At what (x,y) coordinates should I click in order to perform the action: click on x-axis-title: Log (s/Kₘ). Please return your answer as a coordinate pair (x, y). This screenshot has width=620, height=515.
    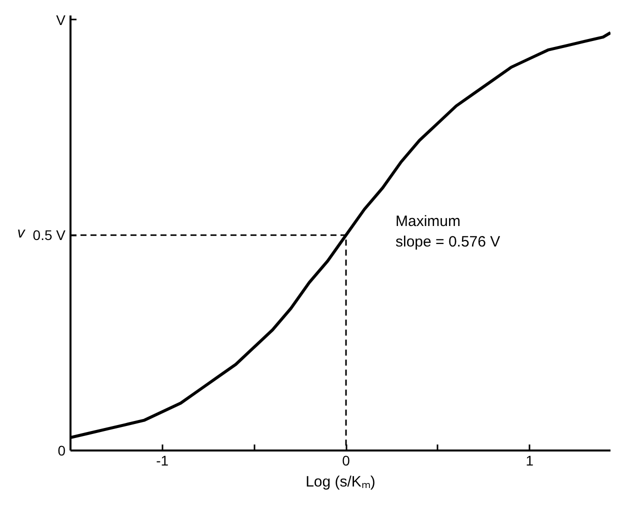
    Looking at the image, I should click on (341, 482).